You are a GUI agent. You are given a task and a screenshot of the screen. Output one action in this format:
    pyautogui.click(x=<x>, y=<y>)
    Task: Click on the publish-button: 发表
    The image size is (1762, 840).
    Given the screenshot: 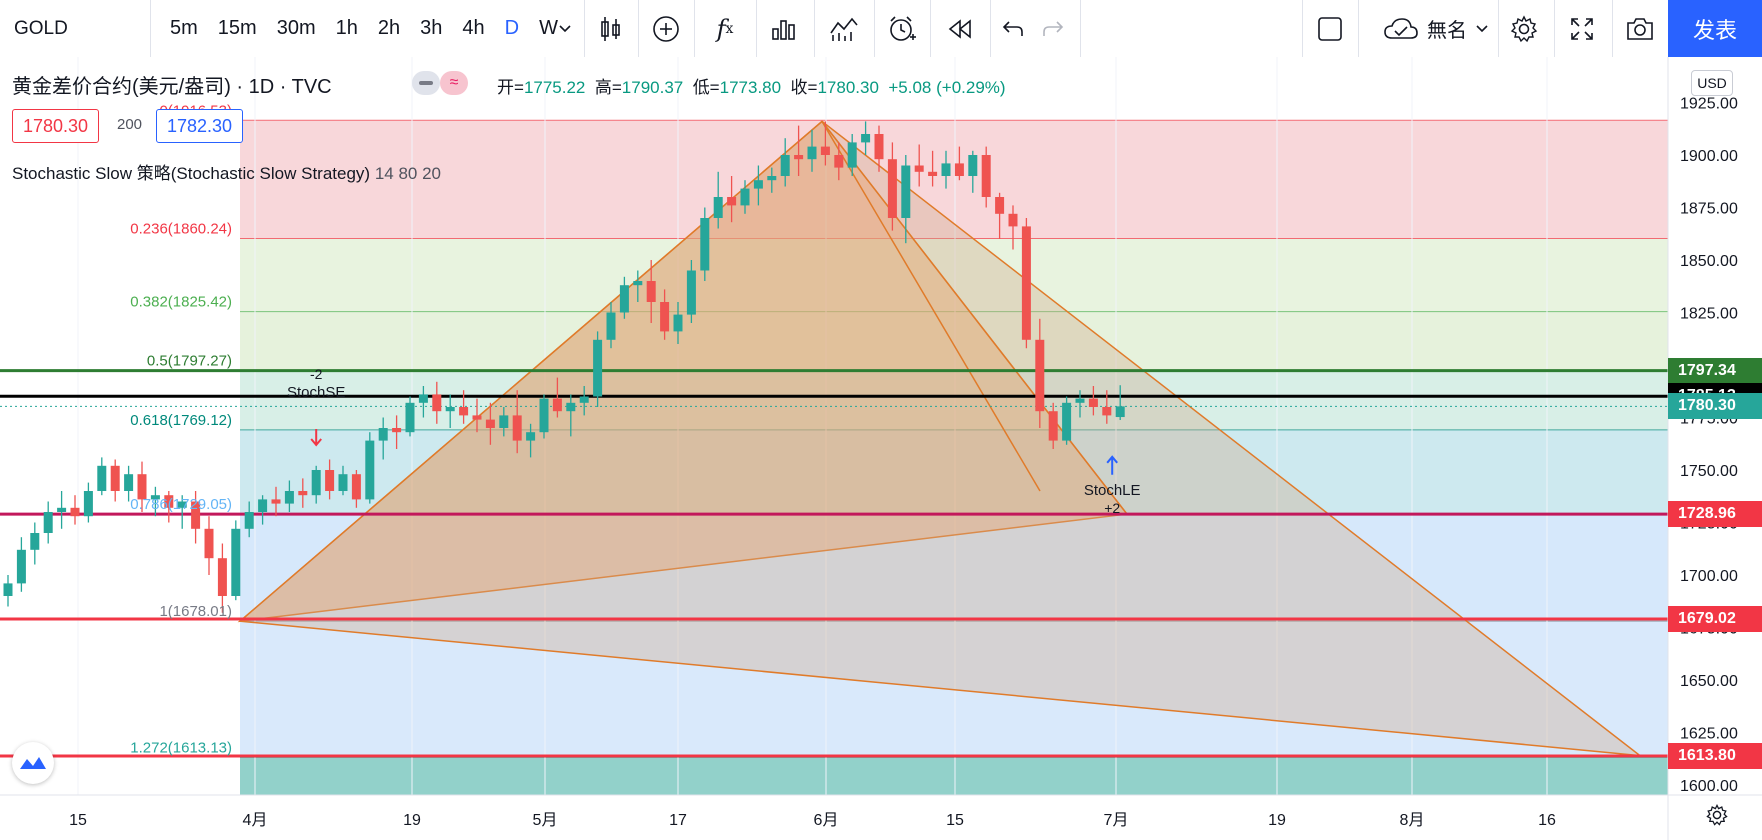 What is the action you would take?
    pyautogui.click(x=1715, y=28)
    